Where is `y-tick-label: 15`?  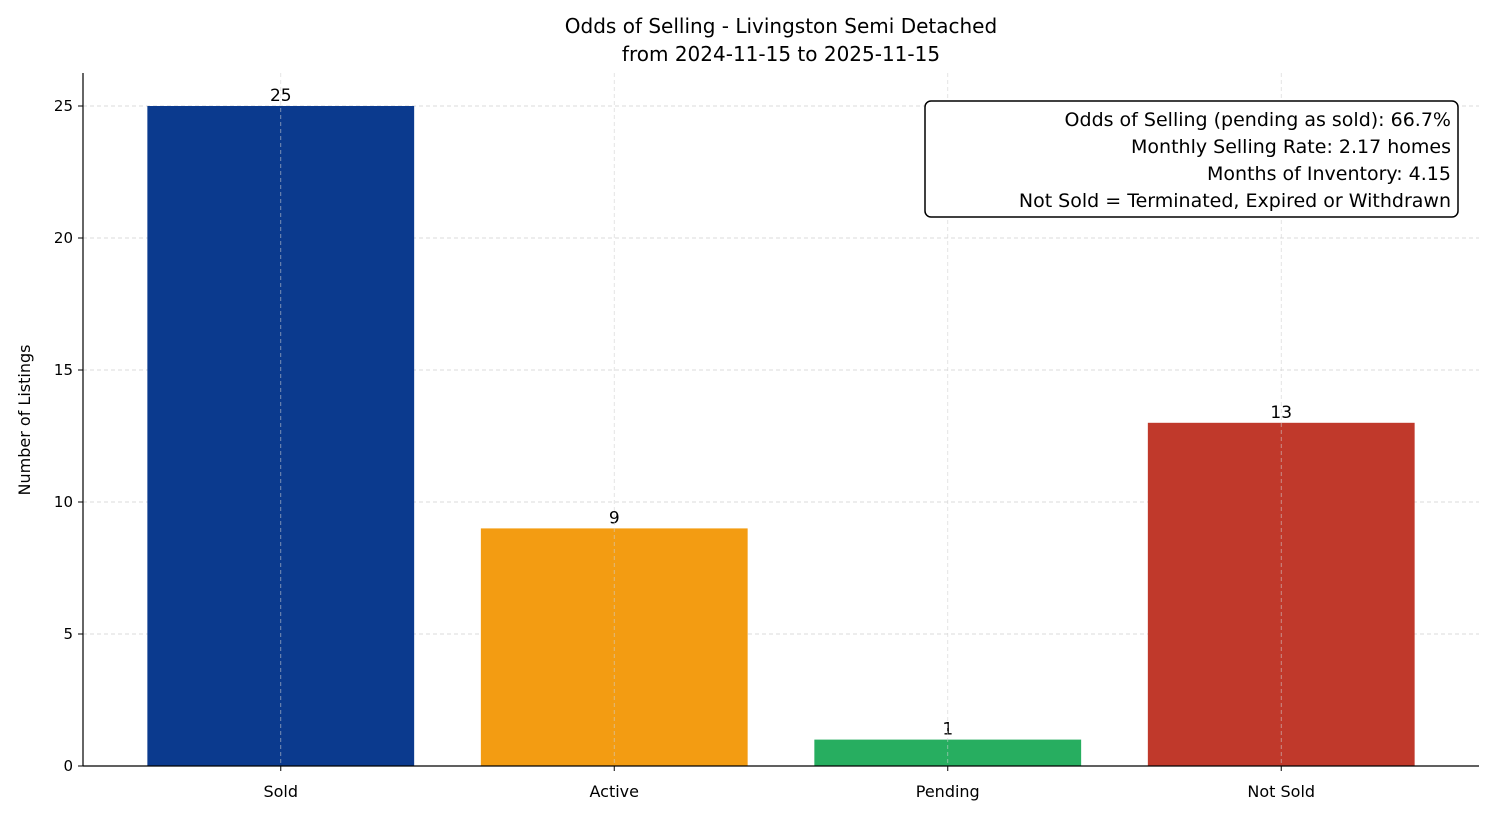
y-tick-label: 15 is located at coordinates (63, 370).